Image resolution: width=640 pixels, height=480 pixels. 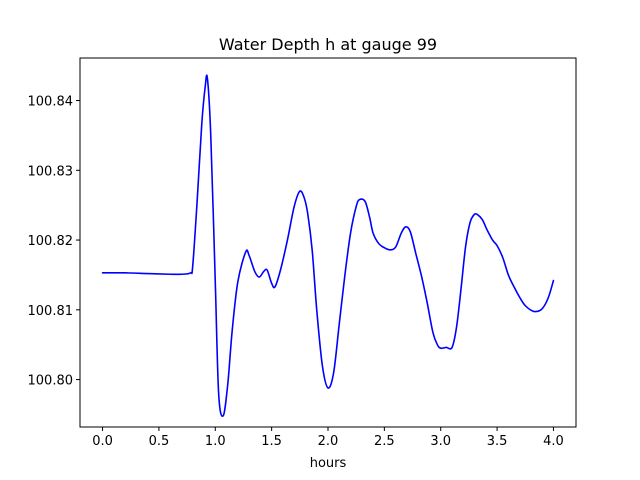 I want to click on y-tick-label: 100.84, so click(x=51, y=102).